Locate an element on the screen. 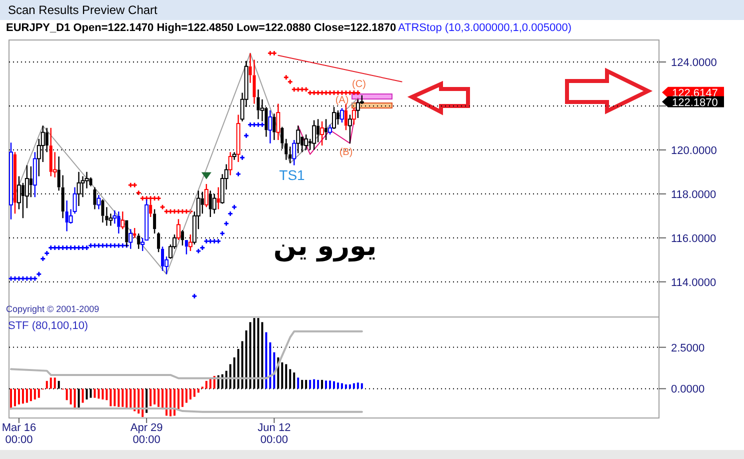 This screenshot has width=744, height=459. y-tick-label: 120.0000 is located at coordinates (694, 150).